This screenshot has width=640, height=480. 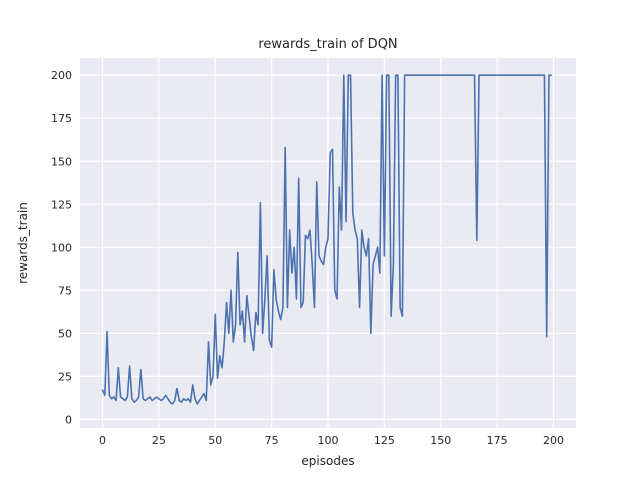 What do you see at coordinates (61, 75) in the screenshot?
I see `y-tick-label: 200` at bounding box center [61, 75].